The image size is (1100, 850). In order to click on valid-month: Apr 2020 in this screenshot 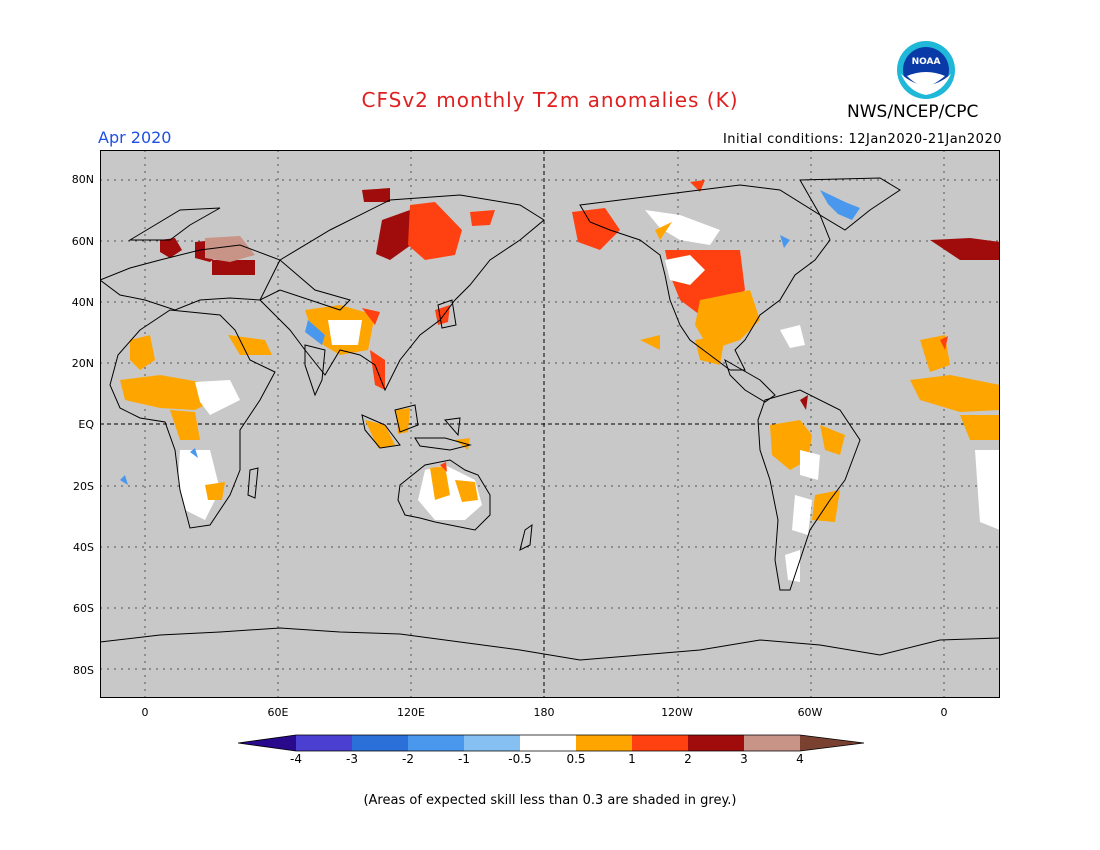, I will do `click(135, 137)`.